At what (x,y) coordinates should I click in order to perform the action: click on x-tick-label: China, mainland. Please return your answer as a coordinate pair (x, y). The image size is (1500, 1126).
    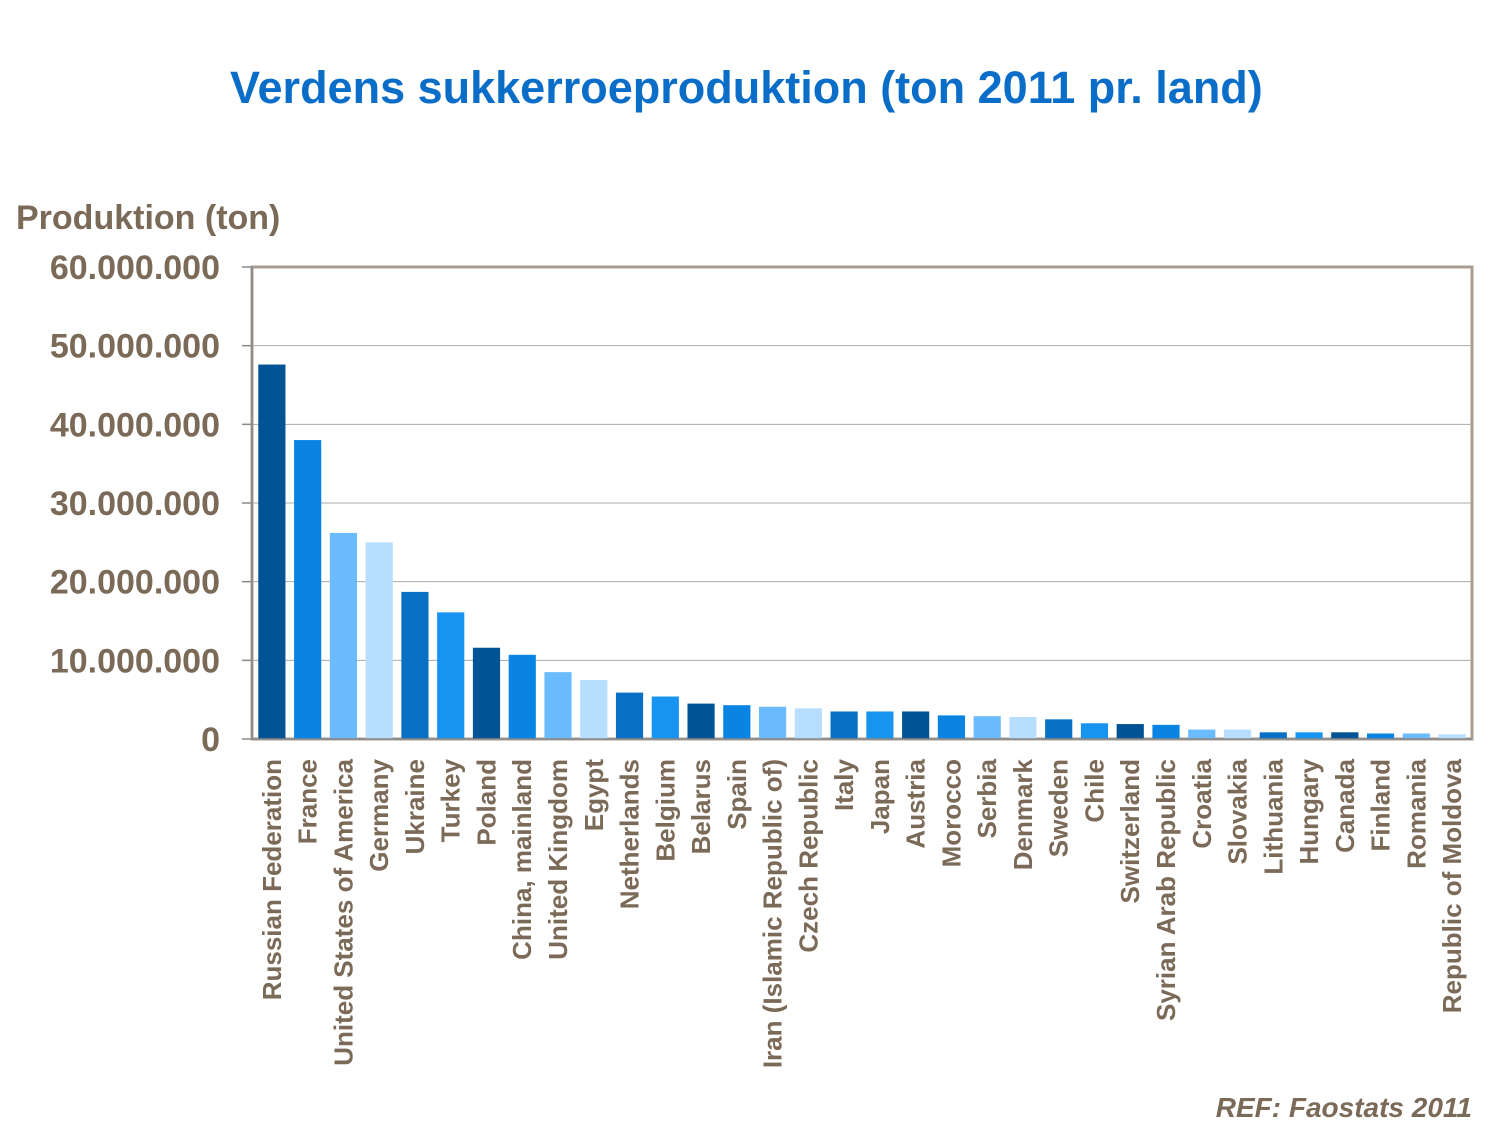
    Looking at the image, I should click on (522, 859).